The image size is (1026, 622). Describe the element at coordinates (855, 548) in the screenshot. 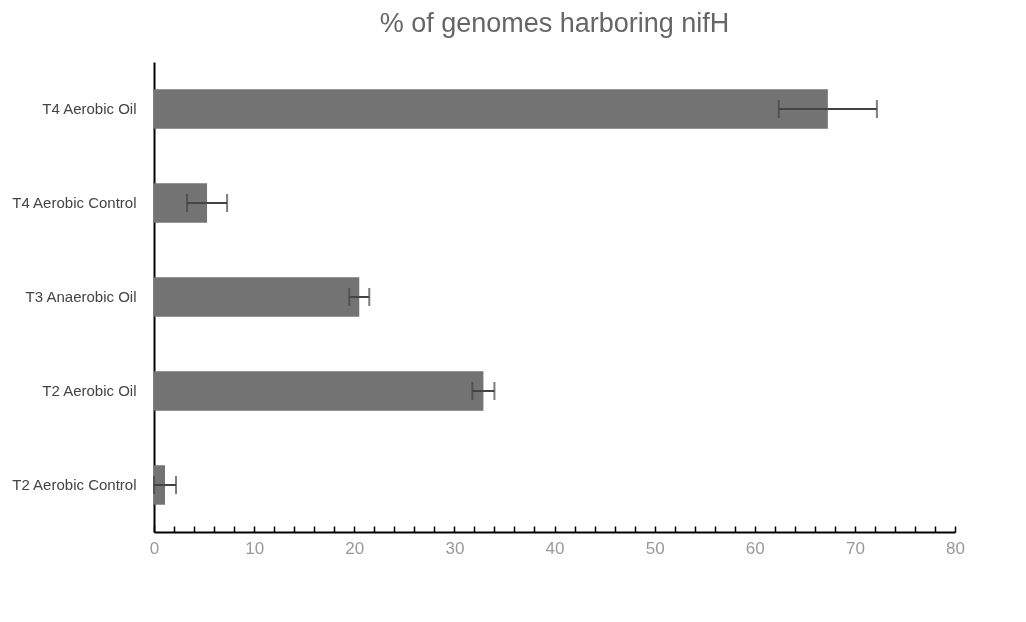

I see `x-tick-label: 70` at that location.